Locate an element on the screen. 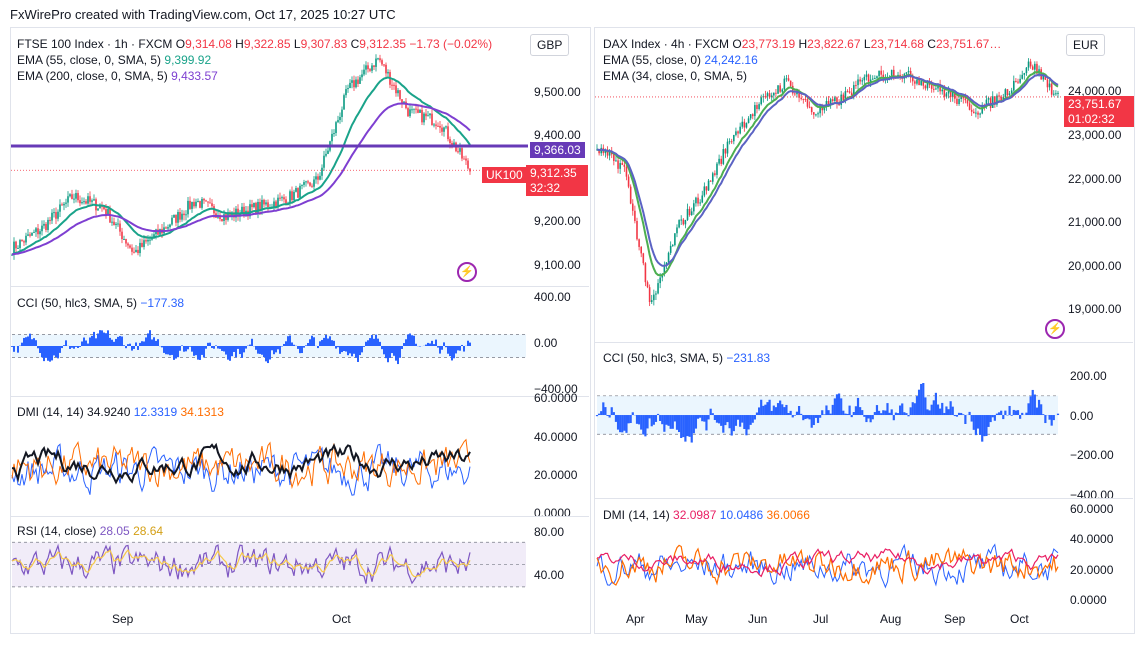  dax-low: 23,714.68 is located at coordinates (897, 44).